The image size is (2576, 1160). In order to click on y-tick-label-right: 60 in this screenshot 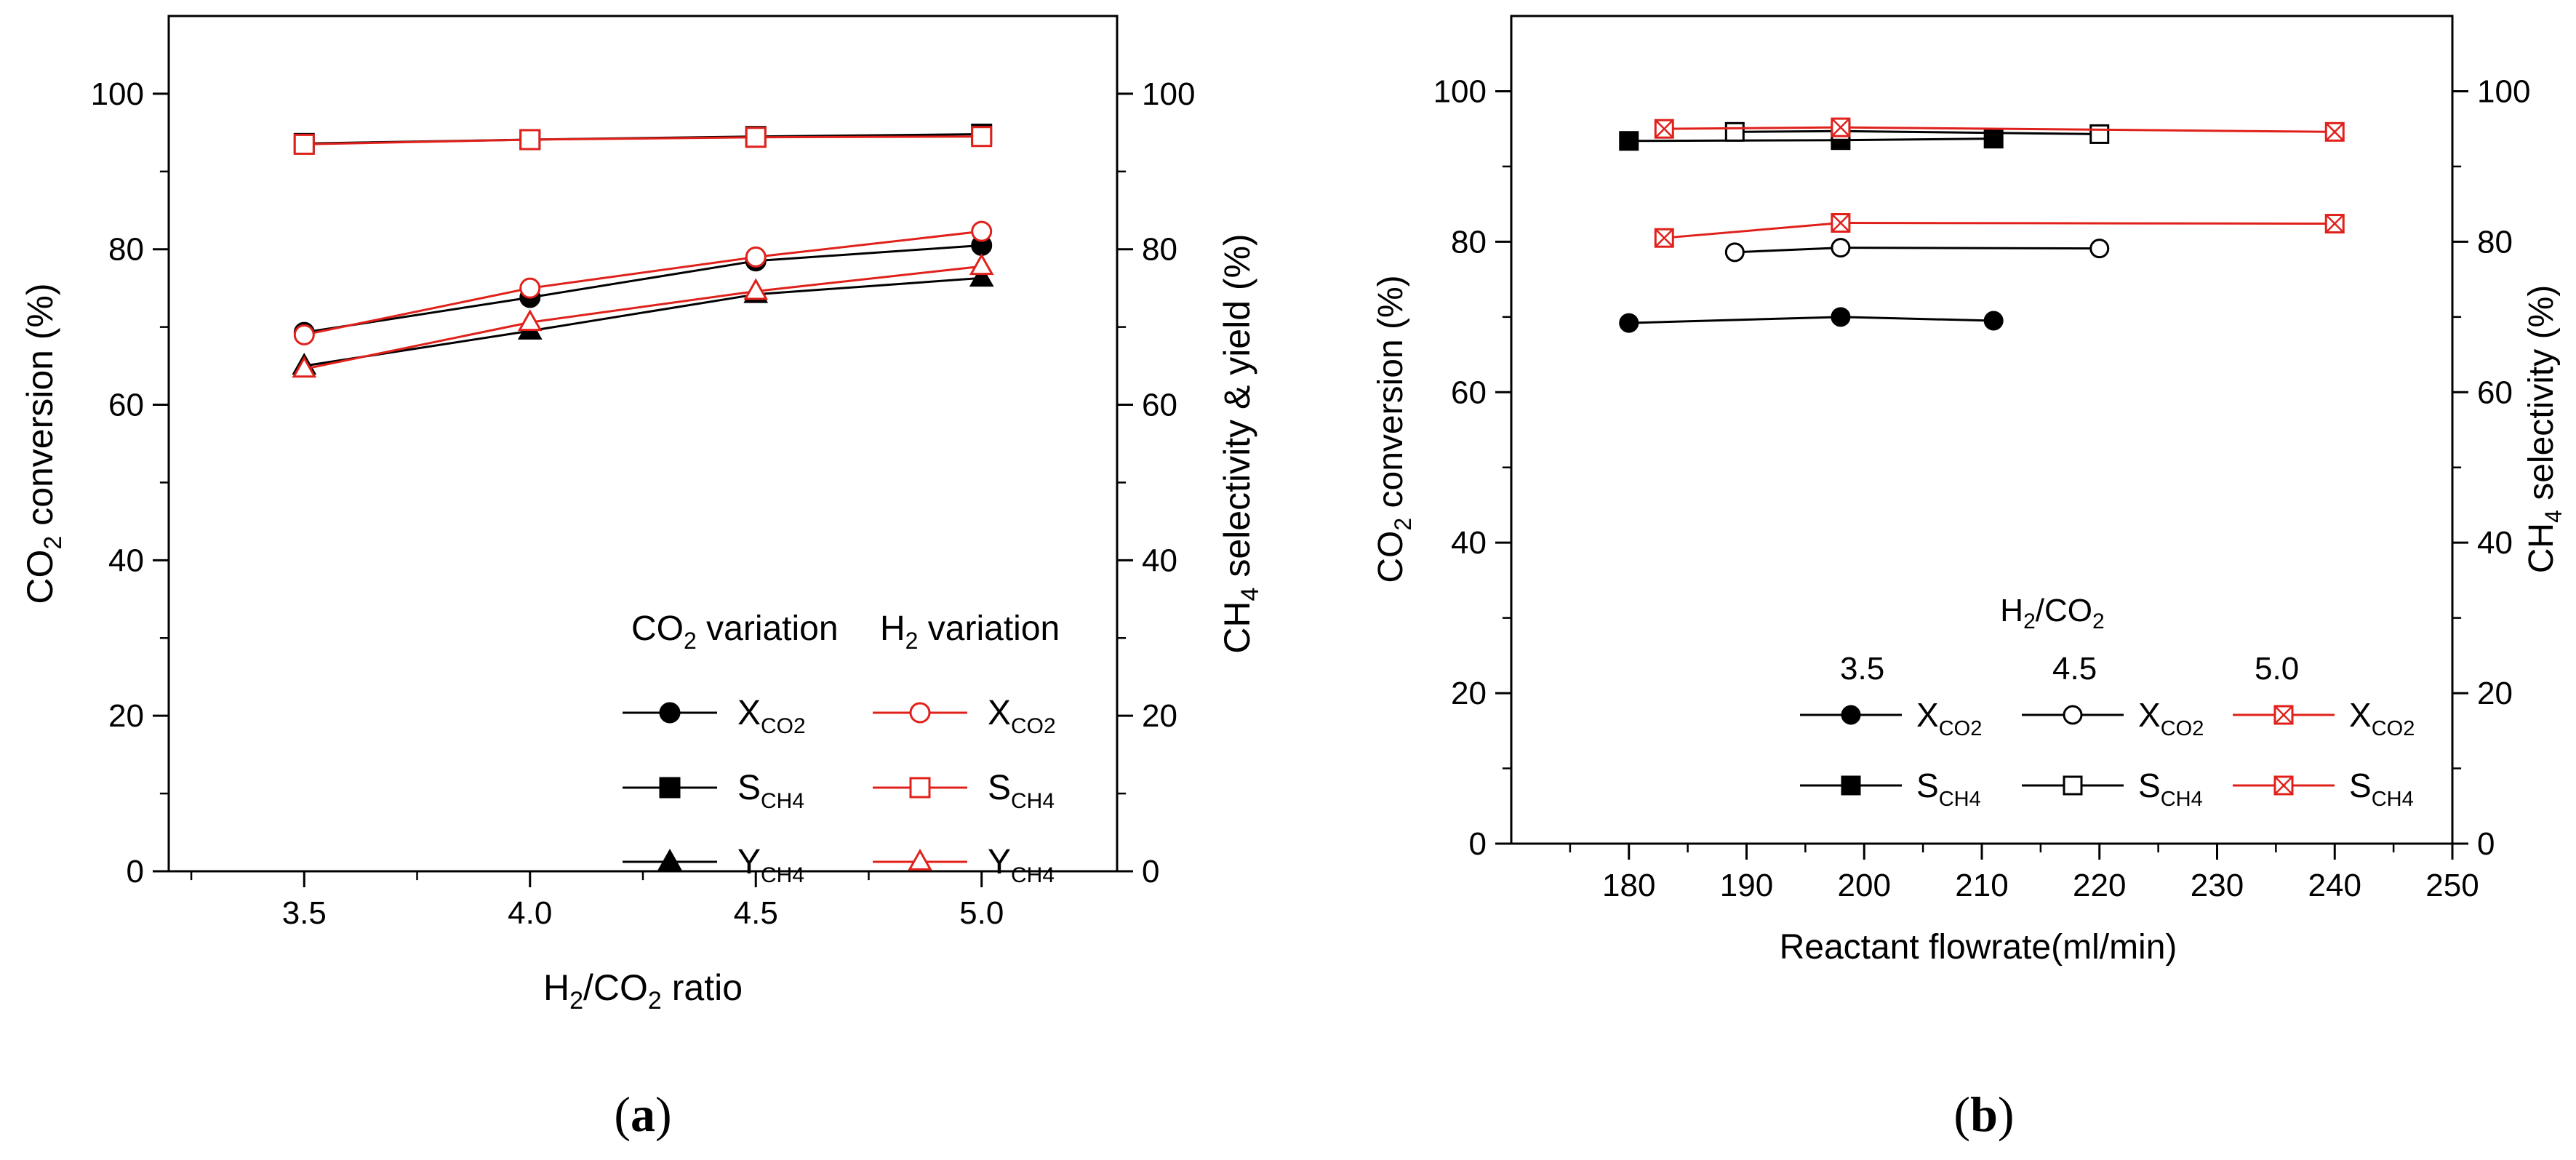, I will do `click(2495, 392)`.